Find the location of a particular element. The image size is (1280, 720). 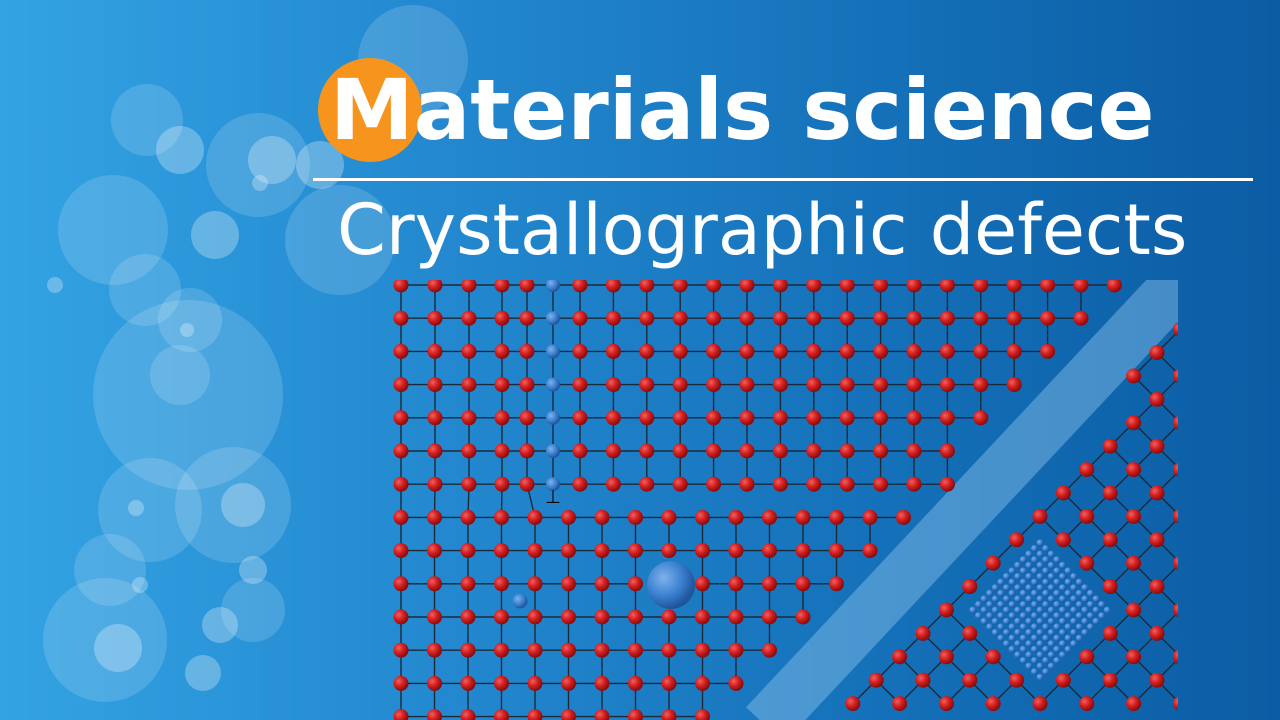

interstitial-atom is located at coordinates (520, 601).